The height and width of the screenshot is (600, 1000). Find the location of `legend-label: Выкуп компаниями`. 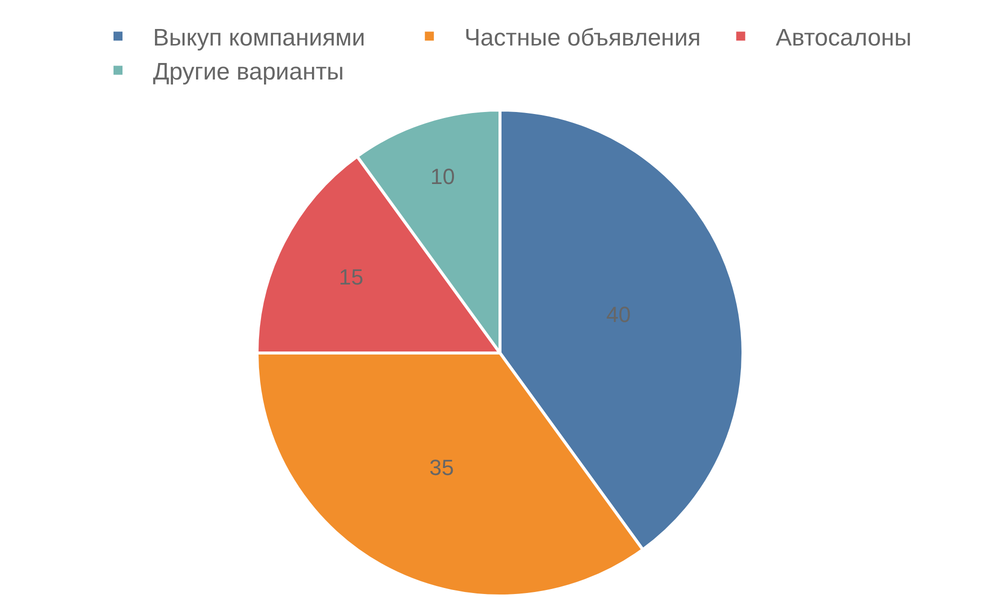

legend-label: Выкуп компаниями is located at coordinates (259, 38).